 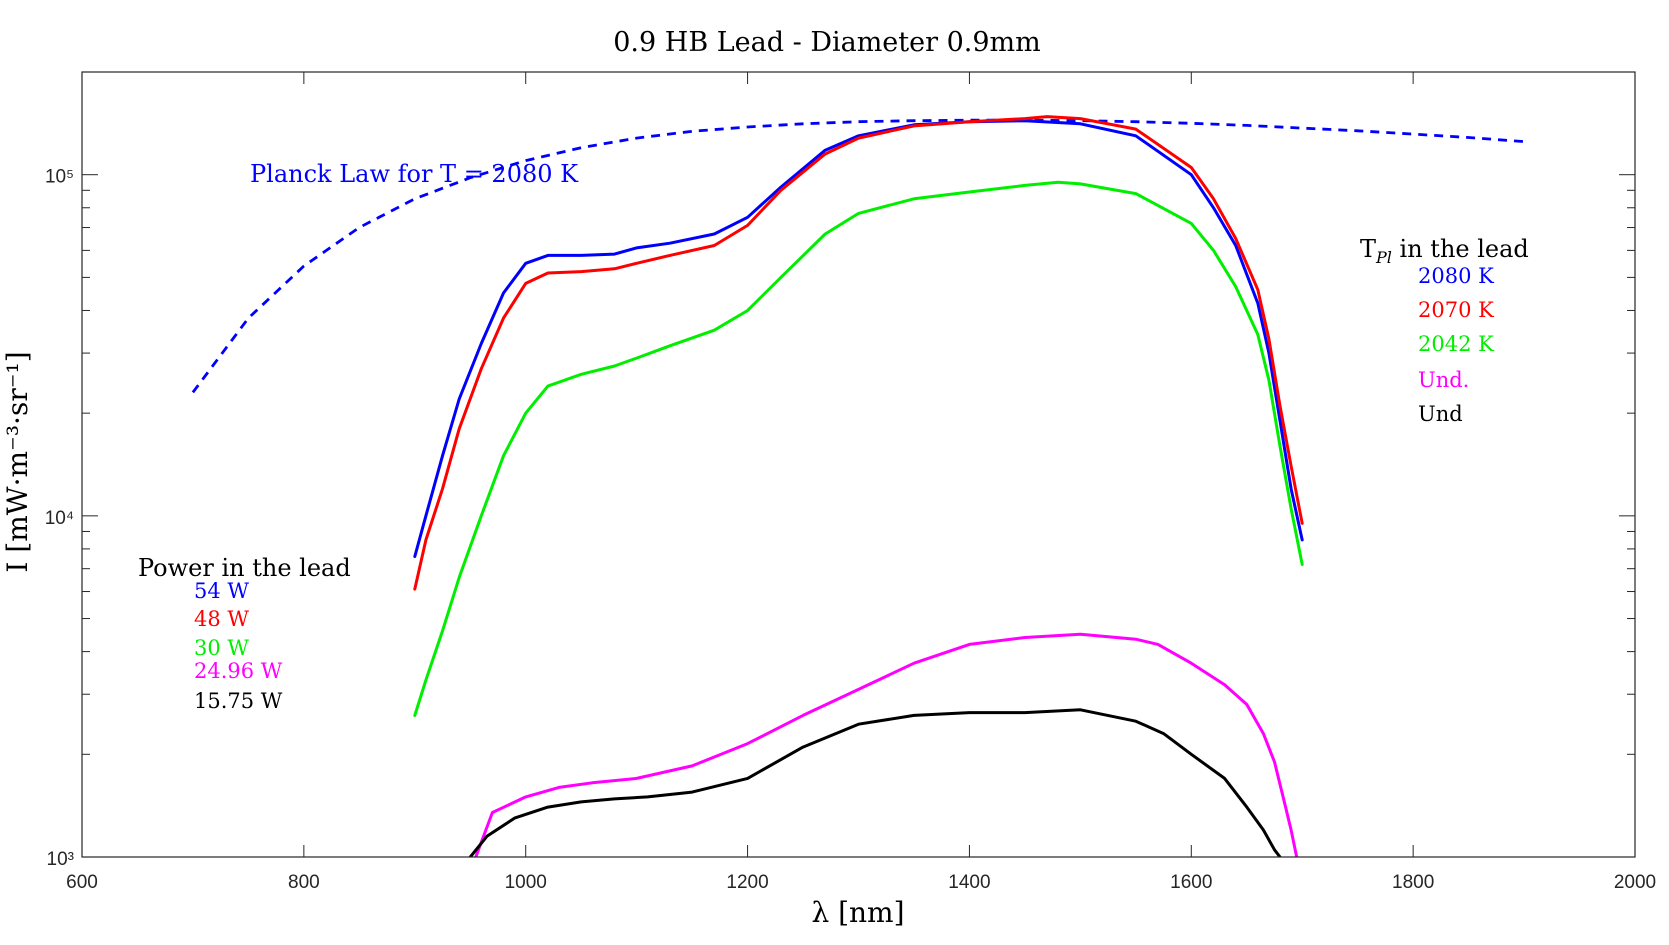 I want to click on x-tick-label: 600, so click(x=82, y=882).